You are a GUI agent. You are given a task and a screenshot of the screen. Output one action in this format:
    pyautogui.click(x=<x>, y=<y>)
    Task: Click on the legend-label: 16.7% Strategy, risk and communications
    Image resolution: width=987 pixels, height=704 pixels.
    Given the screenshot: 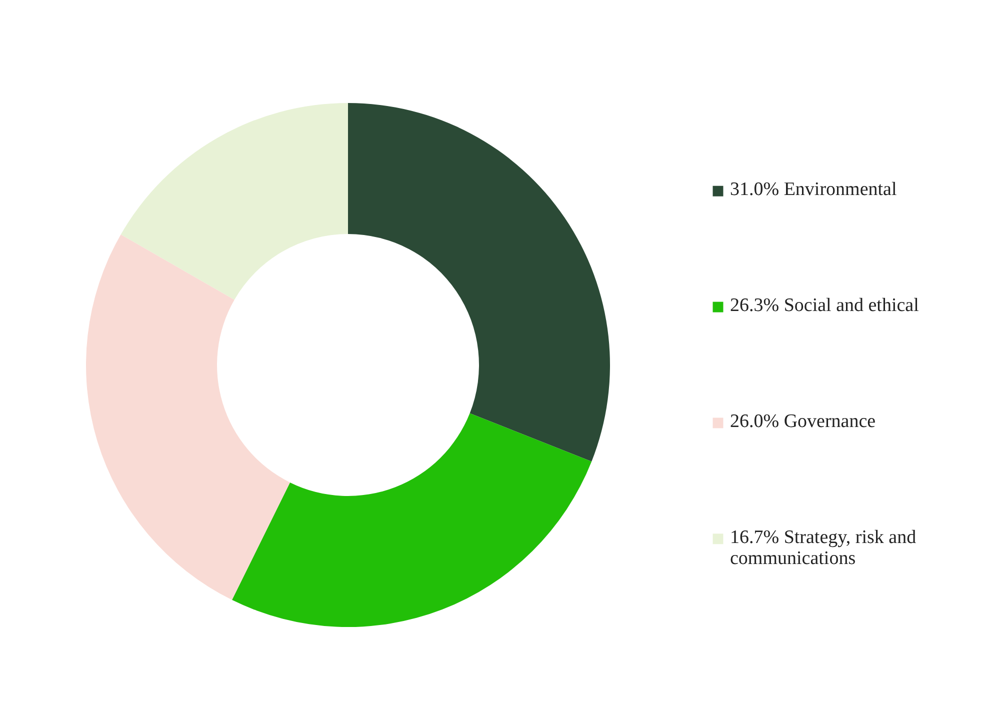 What is the action you would take?
    pyautogui.click(x=823, y=547)
    